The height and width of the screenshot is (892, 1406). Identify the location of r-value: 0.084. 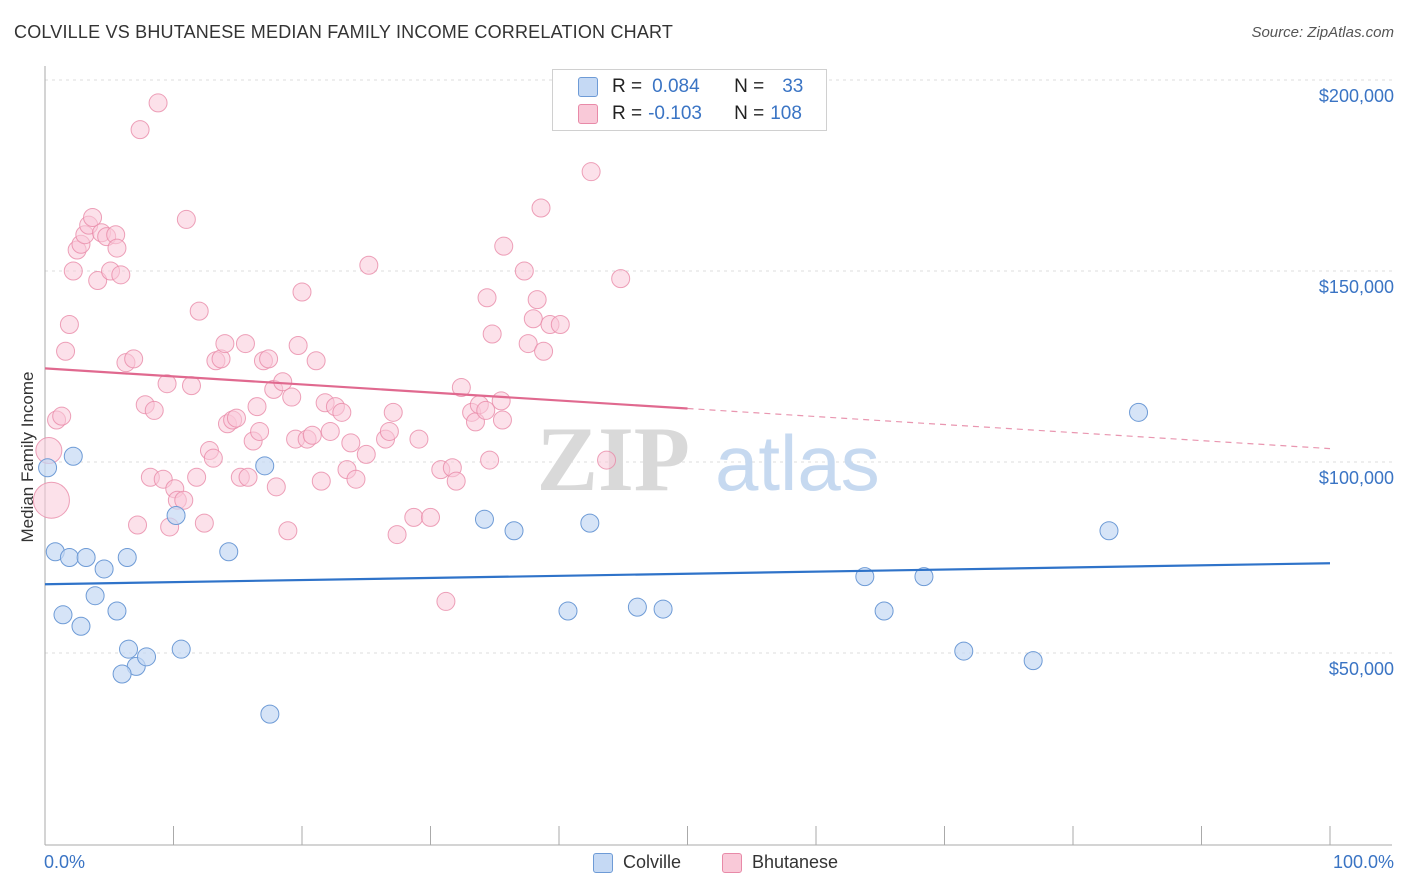
(676, 86).